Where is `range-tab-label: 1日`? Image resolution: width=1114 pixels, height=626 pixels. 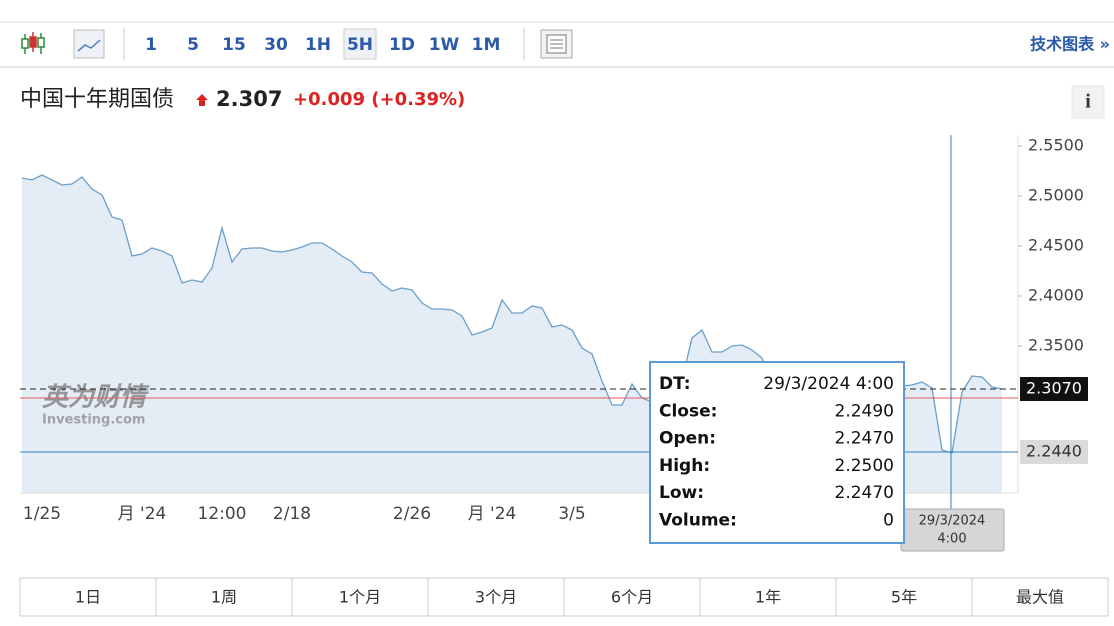 range-tab-label: 1日 is located at coordinates (88, 597).